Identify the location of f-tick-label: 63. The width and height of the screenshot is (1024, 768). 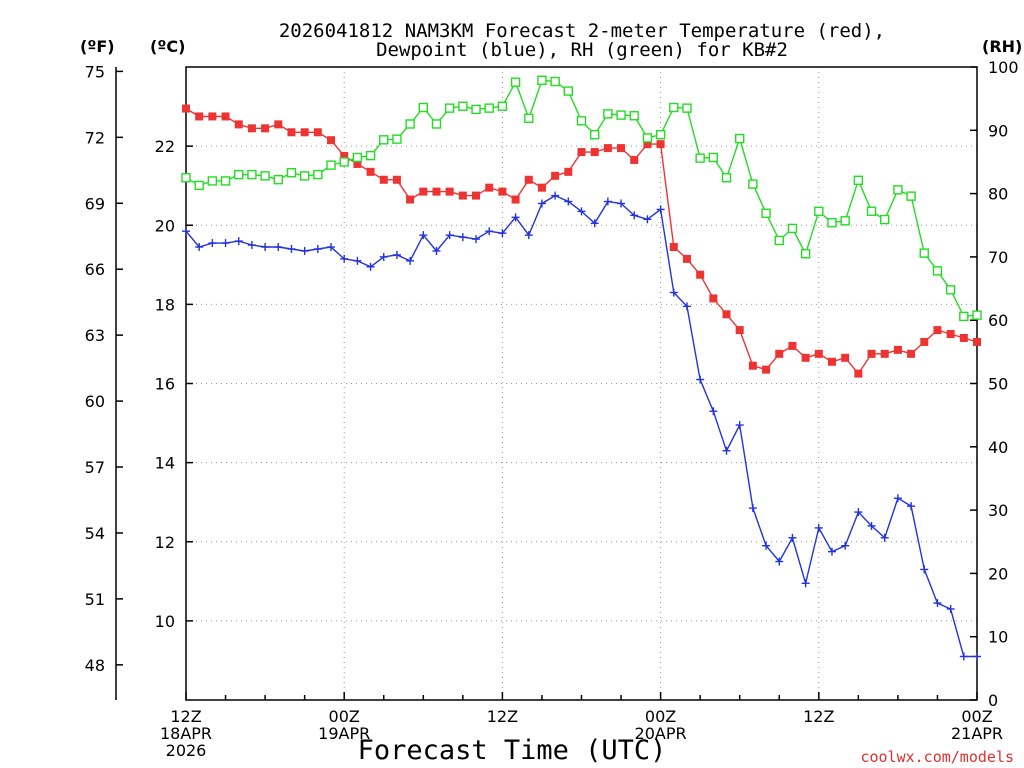
(95, 335).